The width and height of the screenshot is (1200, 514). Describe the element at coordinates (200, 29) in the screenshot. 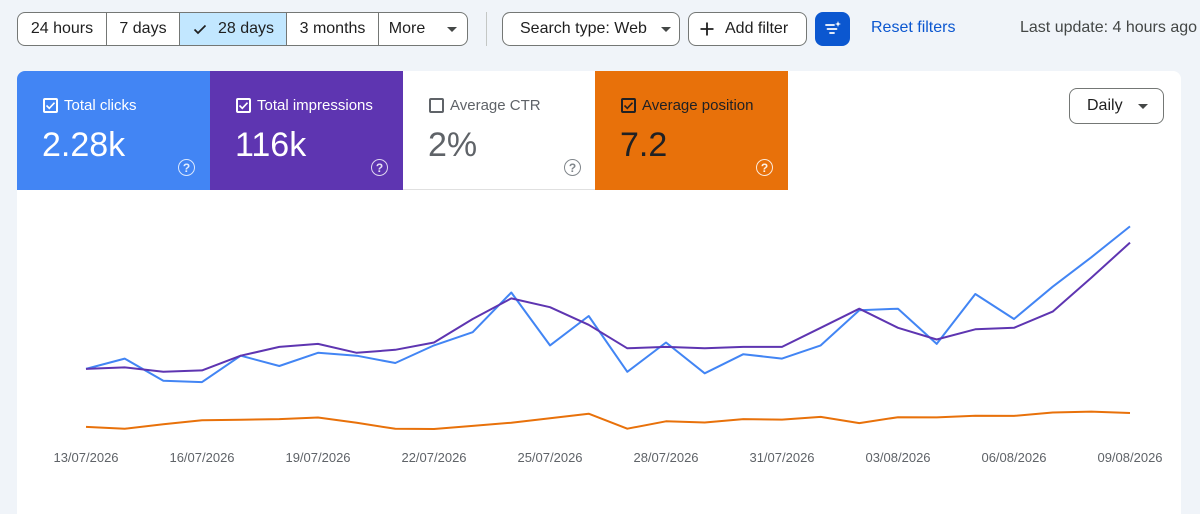

I see `check-icon` at that location.